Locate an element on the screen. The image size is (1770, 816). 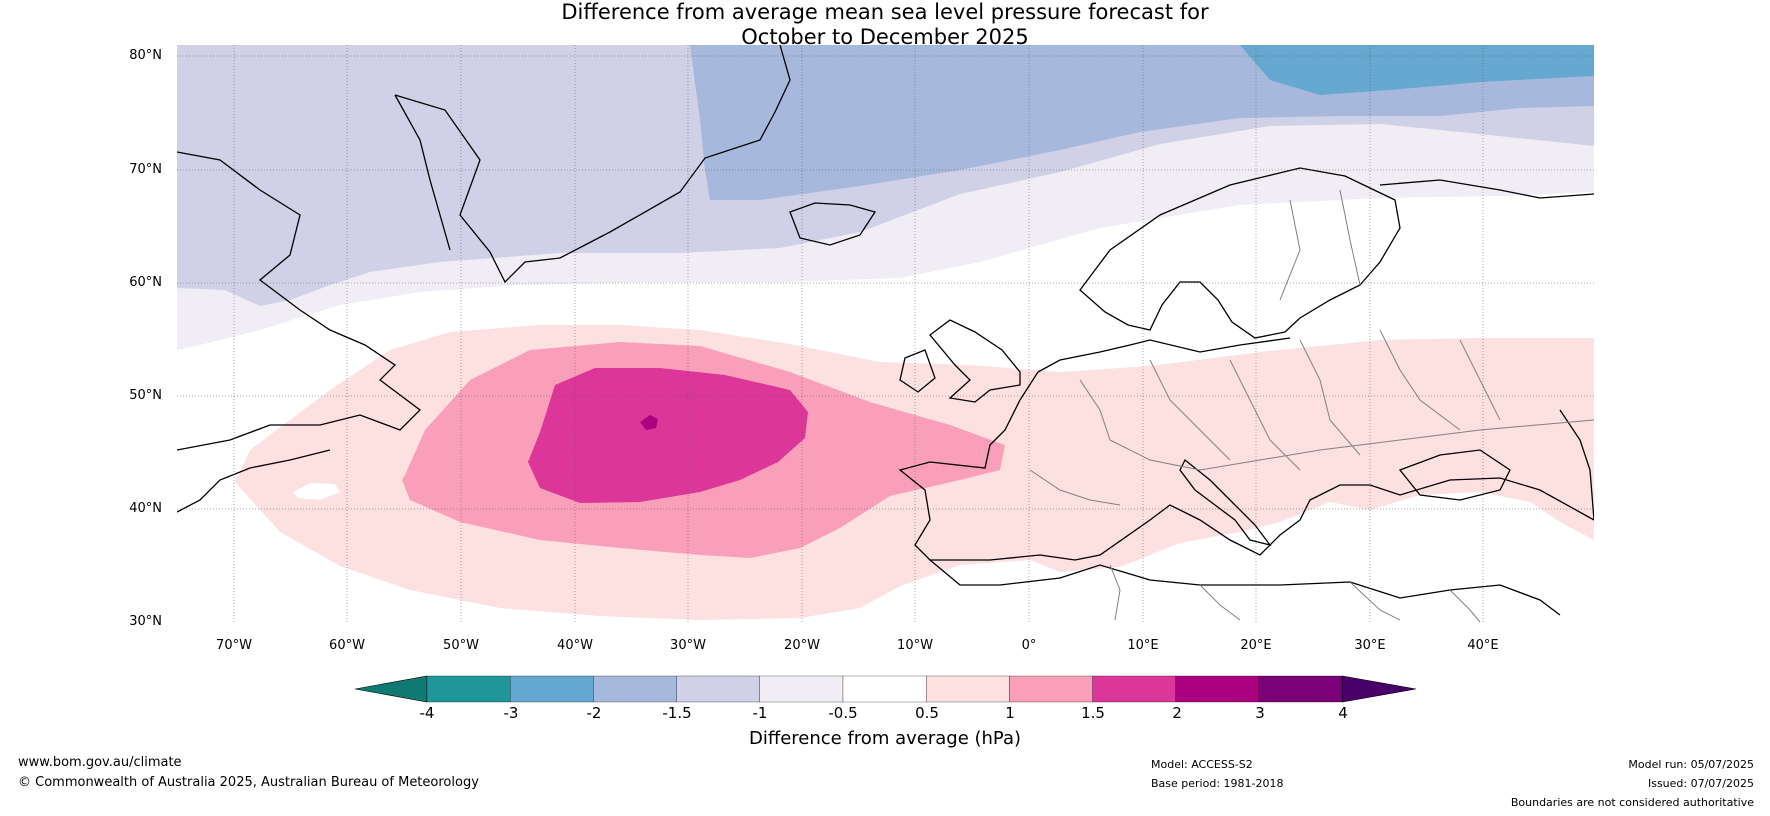
colorbar-tick-label: 2 is located at coordinates (1177, 713).